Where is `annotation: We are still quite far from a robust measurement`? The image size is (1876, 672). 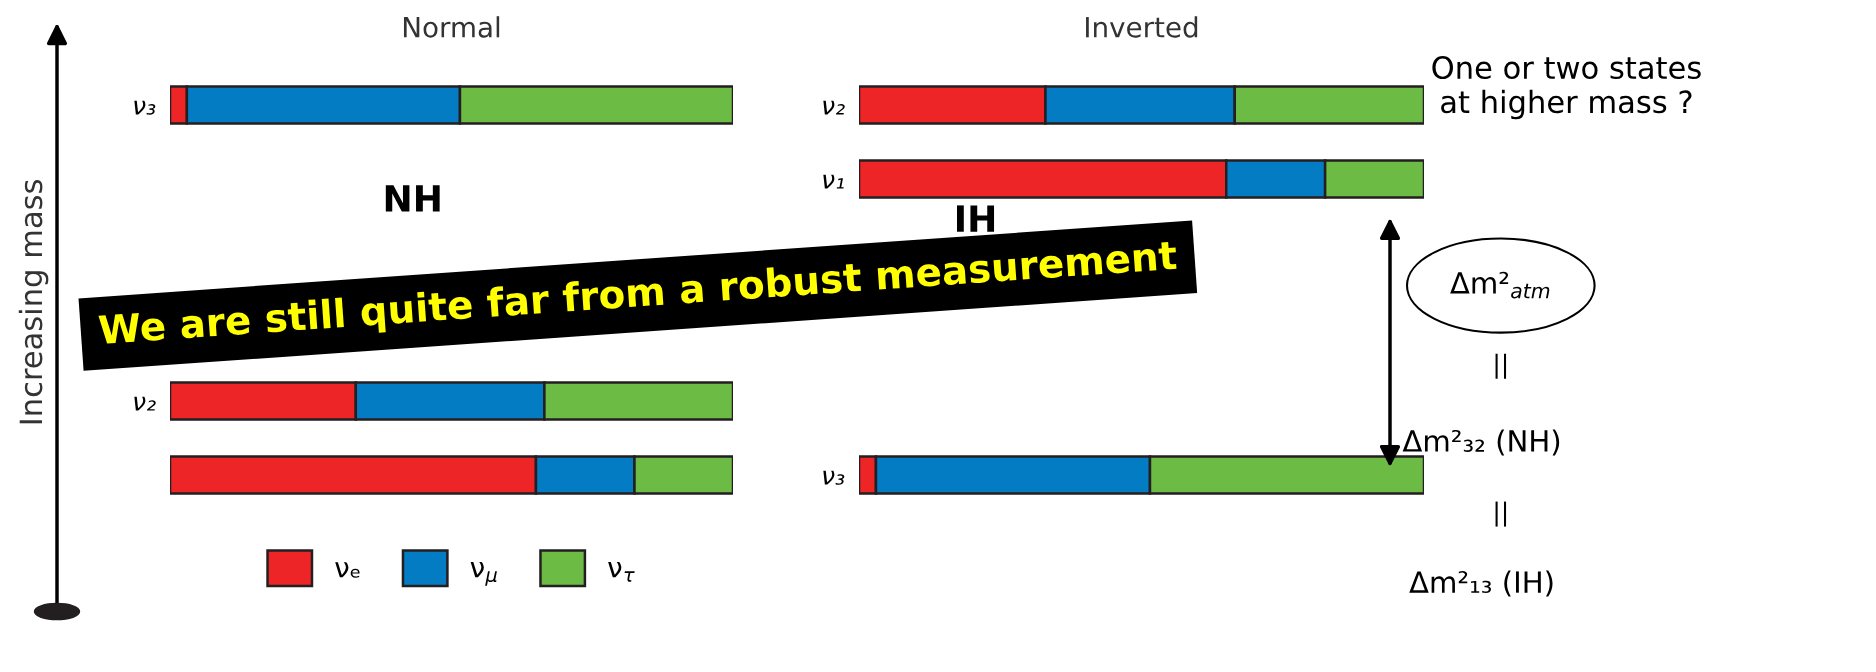
annotation: We are still quite far from a robust measurement is located at coordinates (638, 296).